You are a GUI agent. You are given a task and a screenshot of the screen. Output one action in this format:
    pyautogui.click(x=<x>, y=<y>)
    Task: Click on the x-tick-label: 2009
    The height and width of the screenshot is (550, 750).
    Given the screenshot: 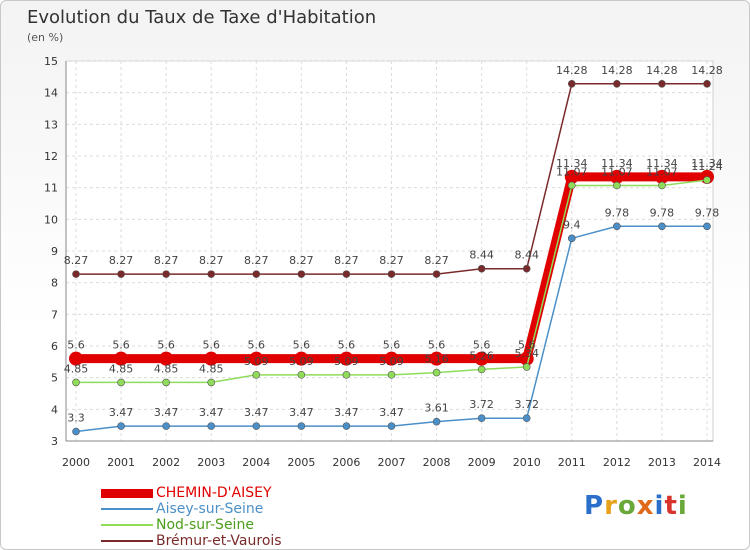 What is the action you would take?
    pyautogui.click(x=482, y=462)
    